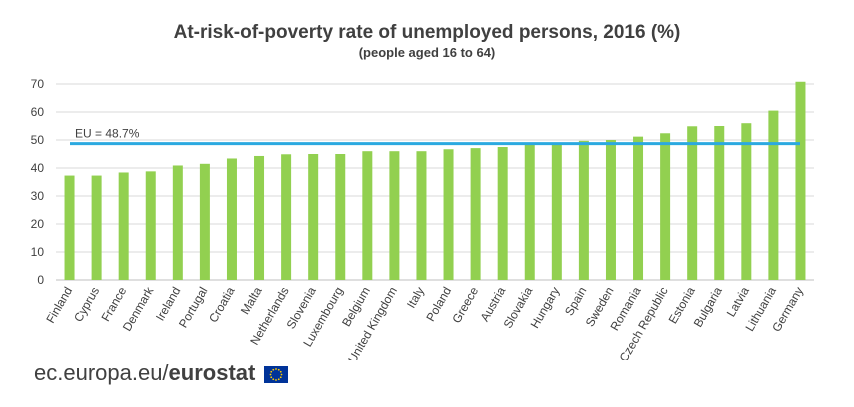  Describe the element at coordinates (40, 280) in the screenshot. I see `y-tick-label: 0` at that location.